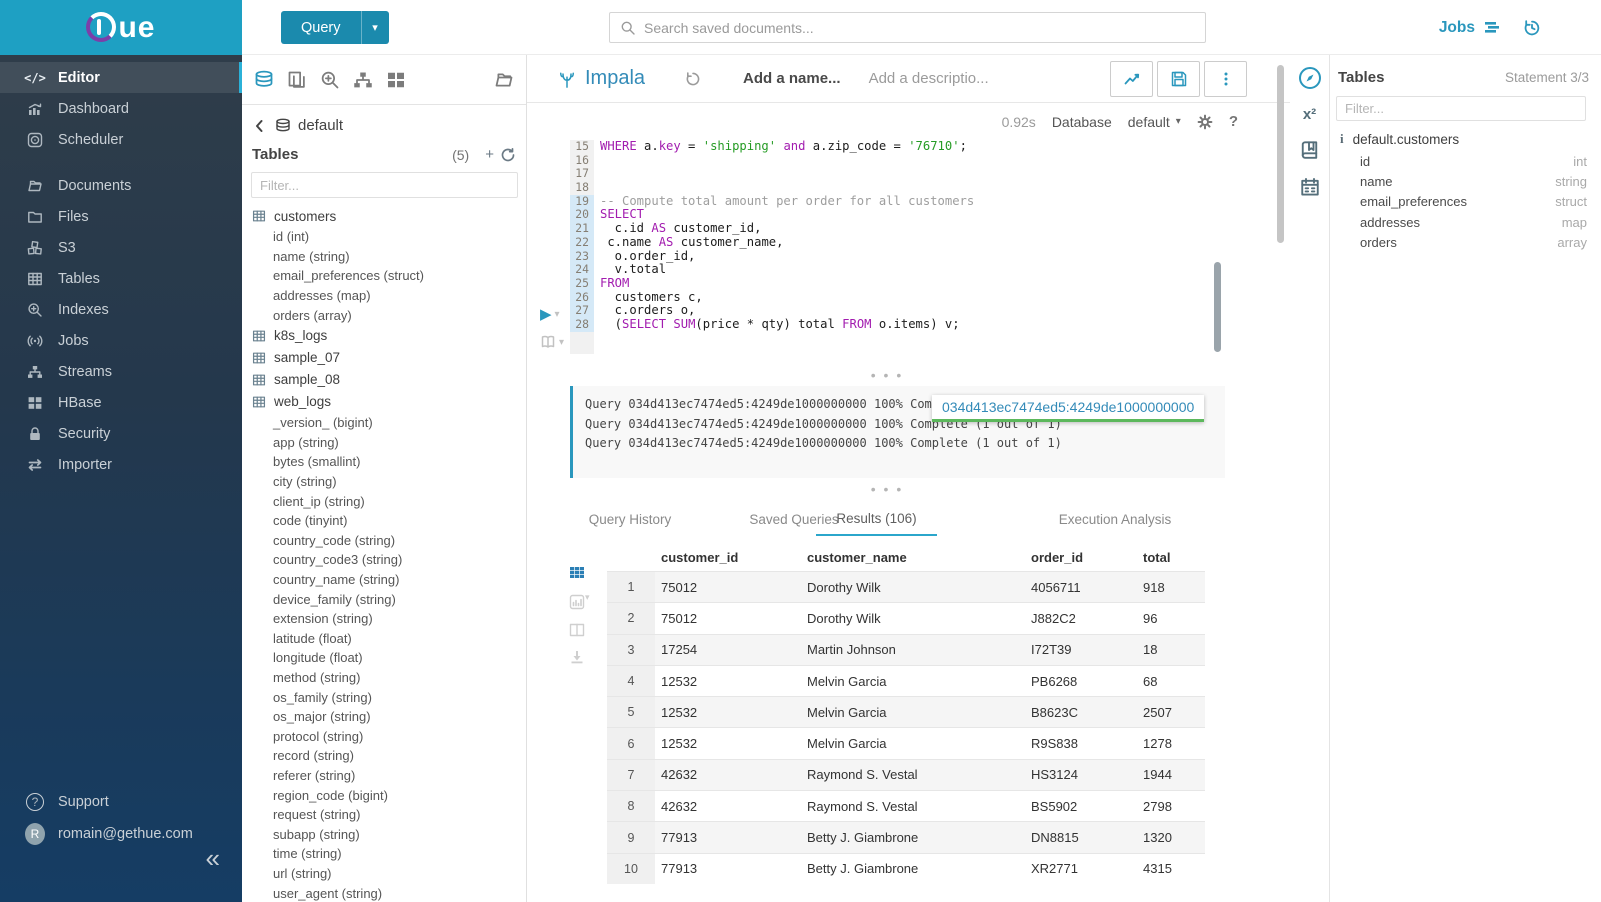 The width and height of the screenshot is (1601, 902). What do you see at coordinates (384, 521) in the screenshot?
I see `tree-column-item: code (tinyint)` at bounding box center [384, 521].